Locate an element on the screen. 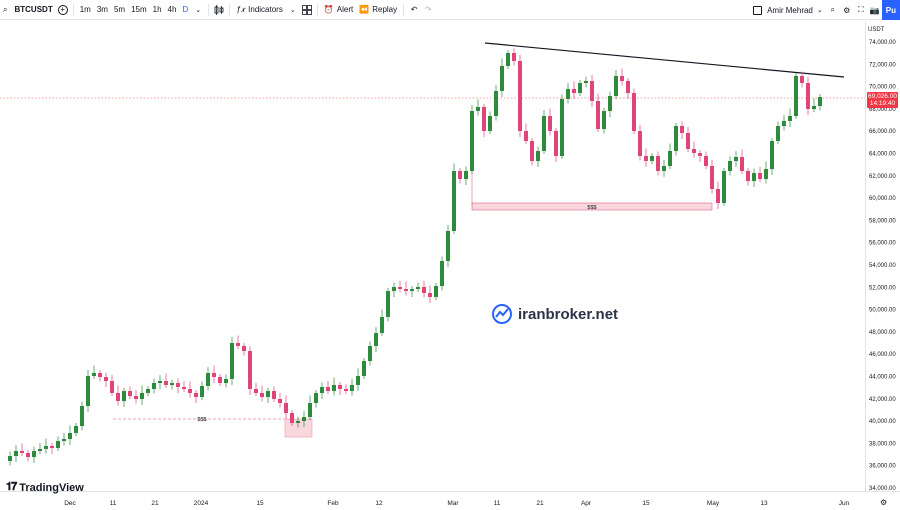 This screenshot has height=510, width=900. liquidity-label-1: $$$ is located at coordinates (201, 420).